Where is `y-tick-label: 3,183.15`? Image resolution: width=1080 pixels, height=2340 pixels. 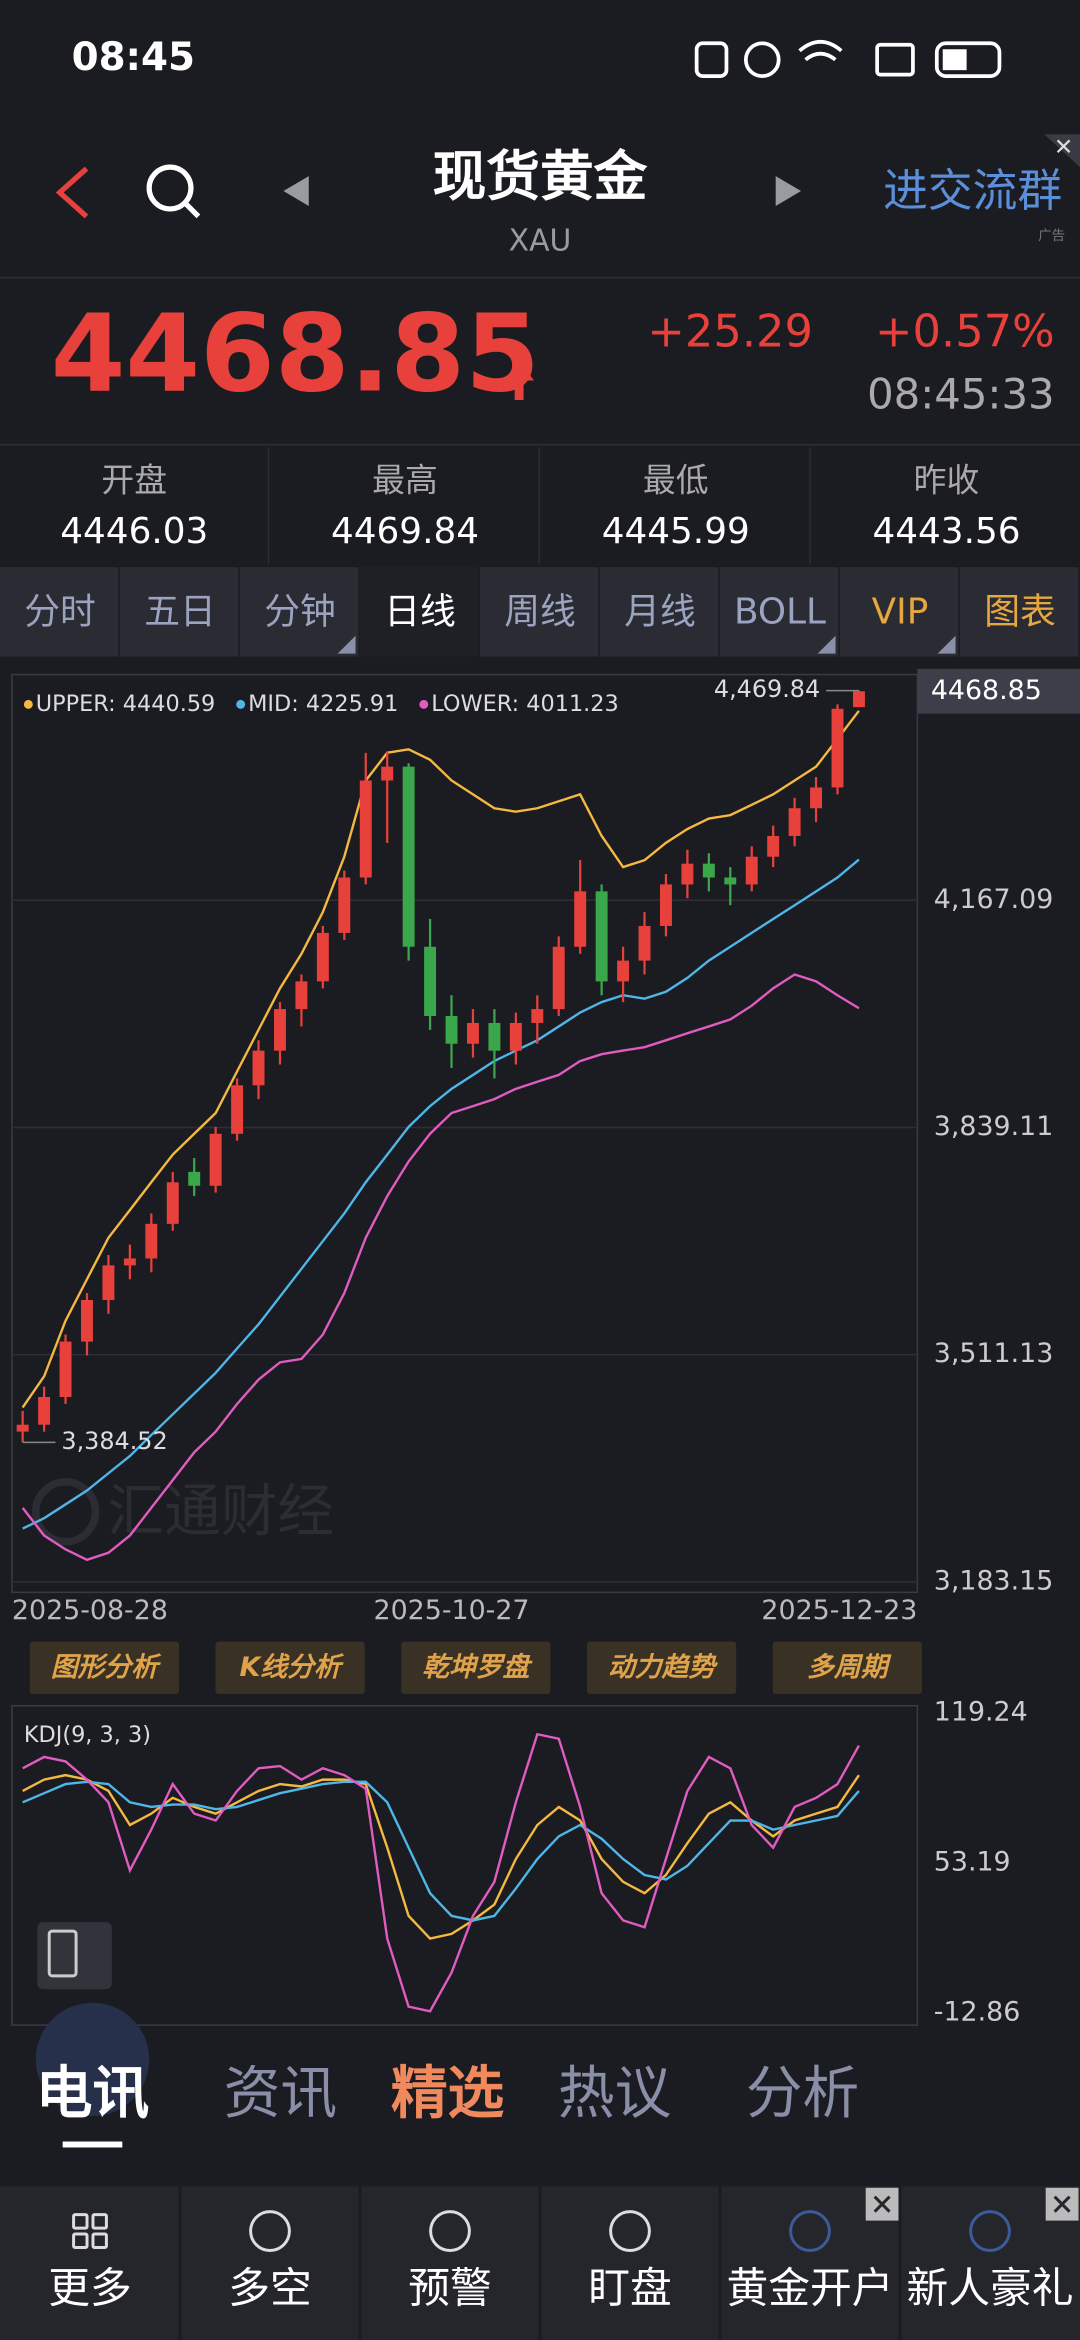 y-tick-label: 3,183.15 is located at coordinates (994, 1580).